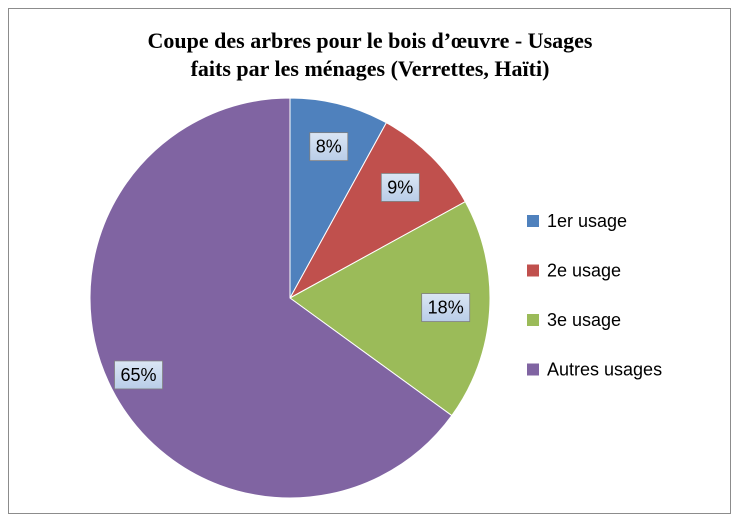 The height and width of the screenshot is (522, 739). What do you see at coordinates (604, 369) in the screenshot?
I see `legend-label: Autres usages` at bounding box center [604, 369].